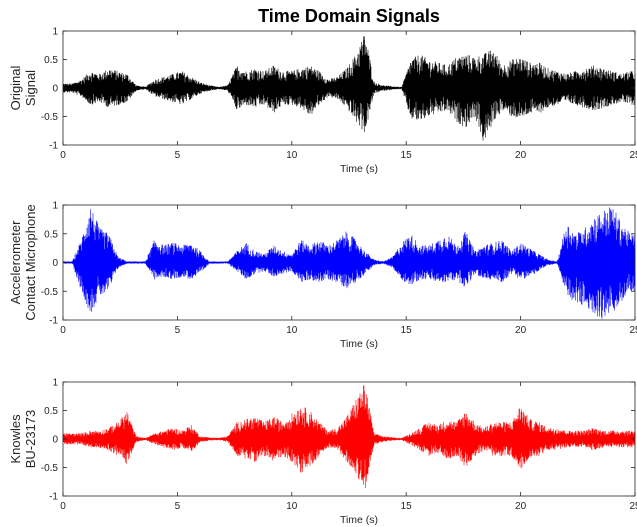 The image size is (637, 527). What do you see at coordinates (30, 439) in the screenshot?
I see `y-axis-label-line: BU-23173` at bounding box center [30, 439].